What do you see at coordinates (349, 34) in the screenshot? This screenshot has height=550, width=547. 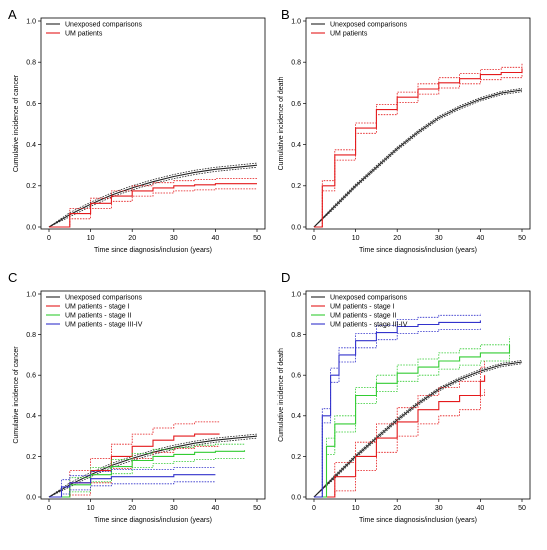 I see `legend-label: UM patients` at bounding box center [349, 34].